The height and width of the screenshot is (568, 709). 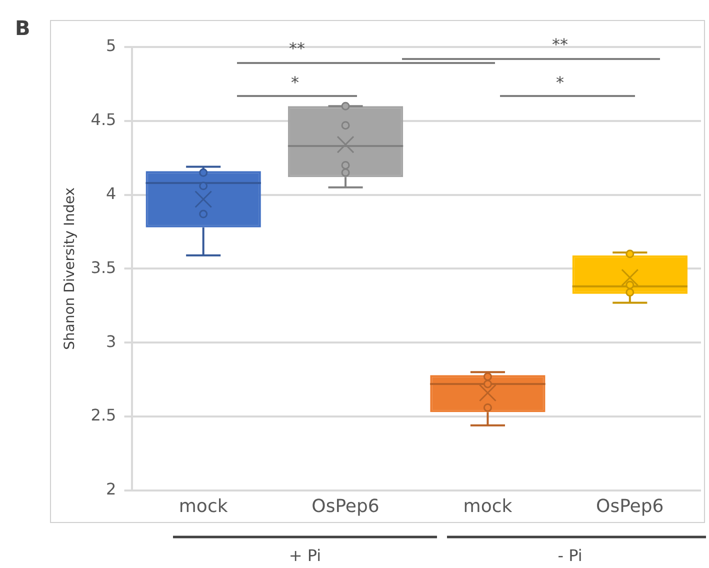 What do you see at coordinates (103, 267) in the screenshot?
I see `y-tick-label: 3.5` at bounding box center [103, 267].